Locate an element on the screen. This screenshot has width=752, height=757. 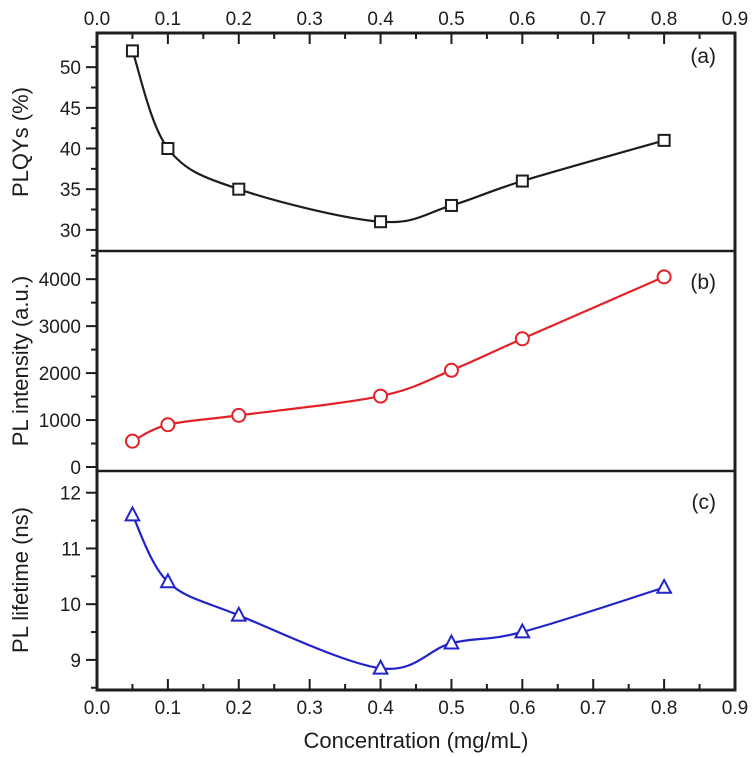
y-tick-label: 4000 is located at coordinates (60, 280).